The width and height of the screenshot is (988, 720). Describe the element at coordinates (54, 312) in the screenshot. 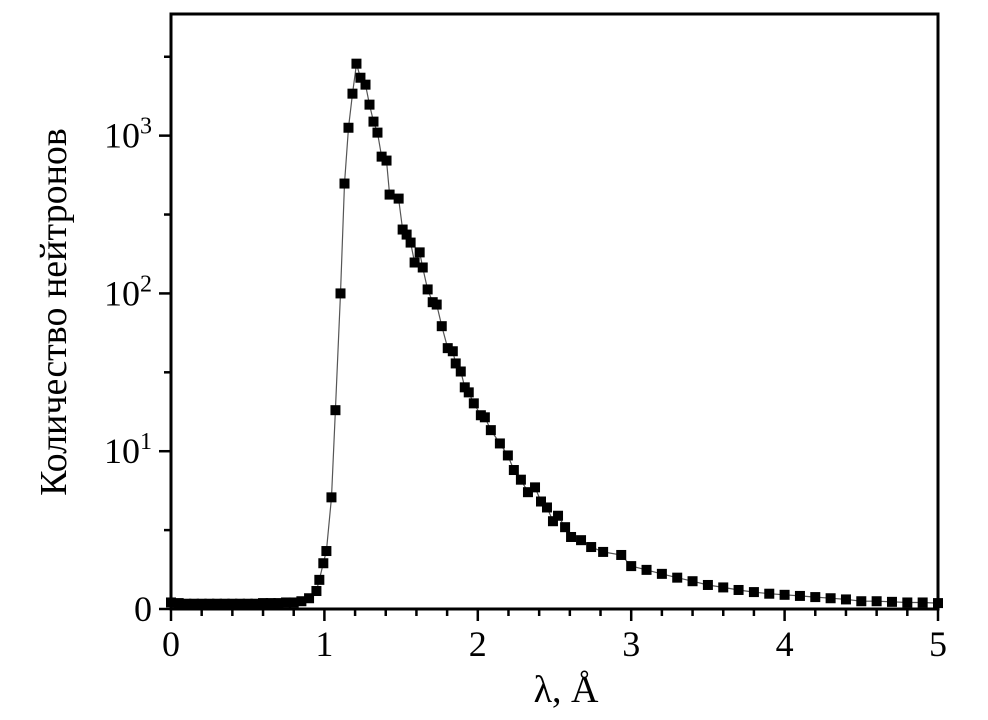

I see `y-axis-title: Количество нейтронов` at that location.